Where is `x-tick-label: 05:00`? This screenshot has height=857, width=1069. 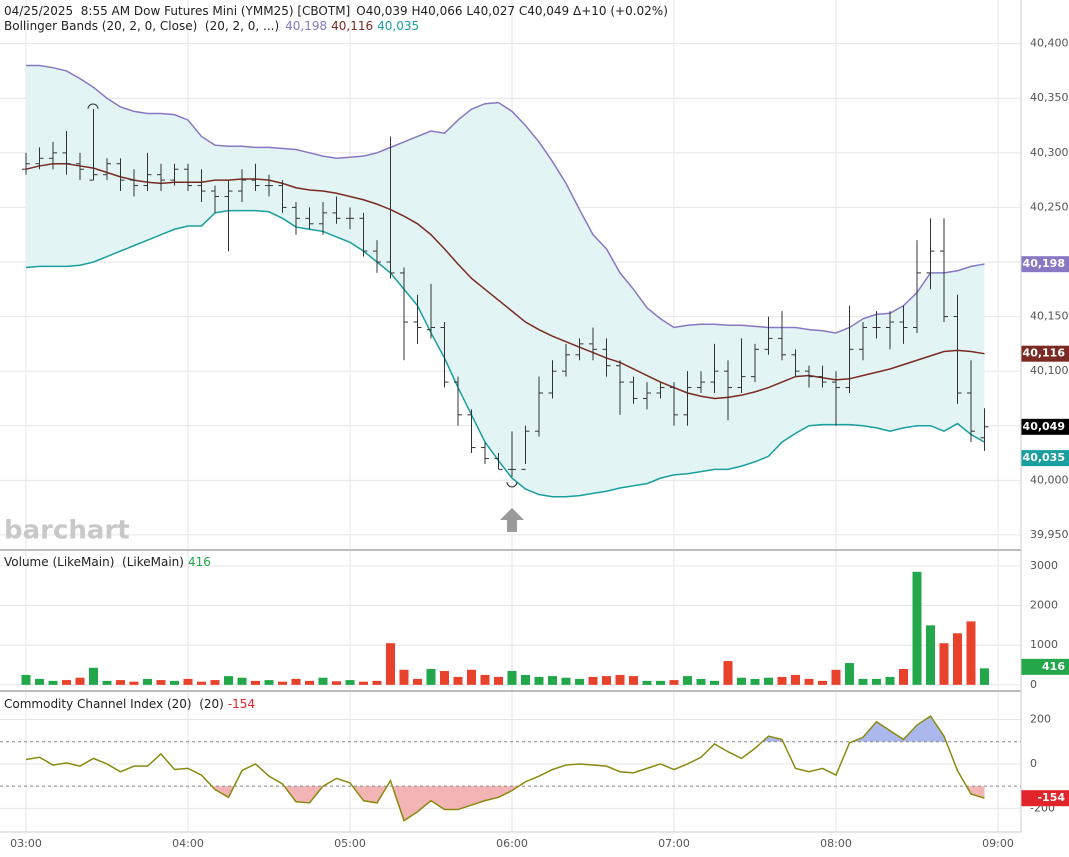
x-tick-label: 05:00 is located at coordinates (350, 843).